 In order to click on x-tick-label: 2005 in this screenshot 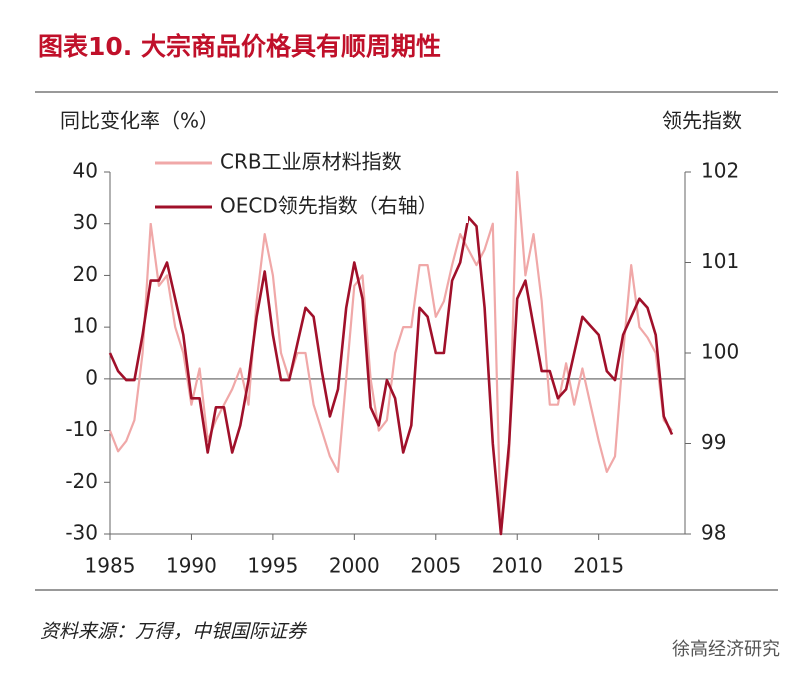, I will do `click(435, 566)`.